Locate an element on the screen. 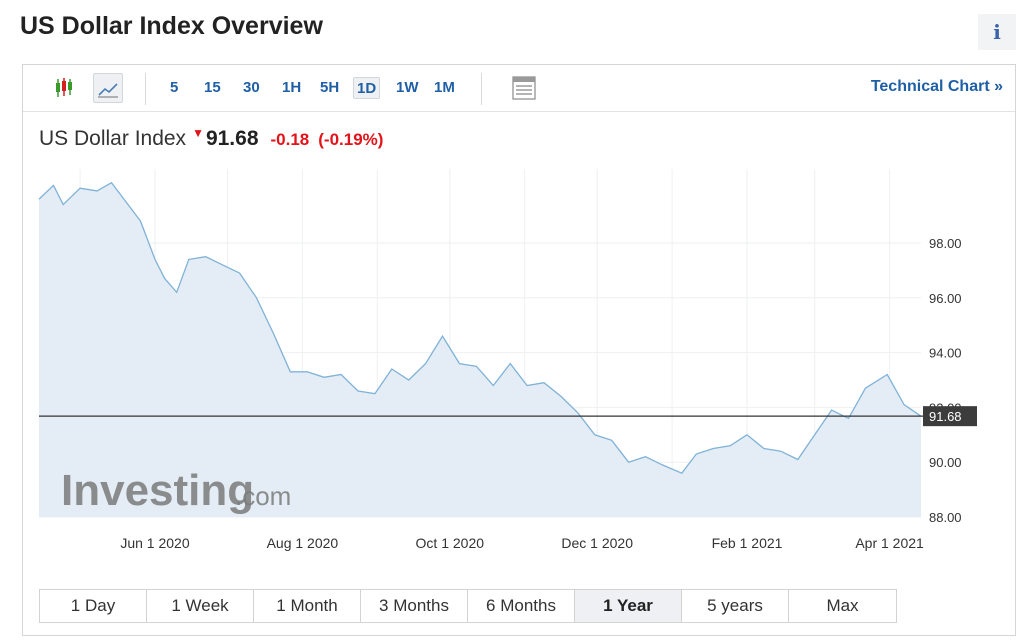 The image size is (1024, 641). investing-watermark: Investing .com is located at coordinates (176, 490).